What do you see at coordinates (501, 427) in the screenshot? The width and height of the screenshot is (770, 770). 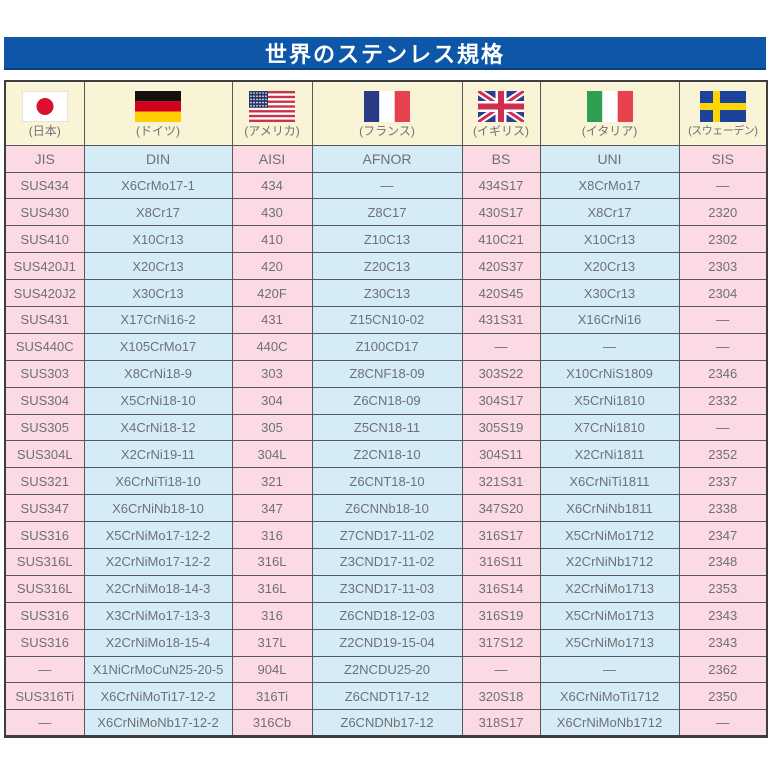 I see `table-cell: 305S19` at bounding box center [501, 427].